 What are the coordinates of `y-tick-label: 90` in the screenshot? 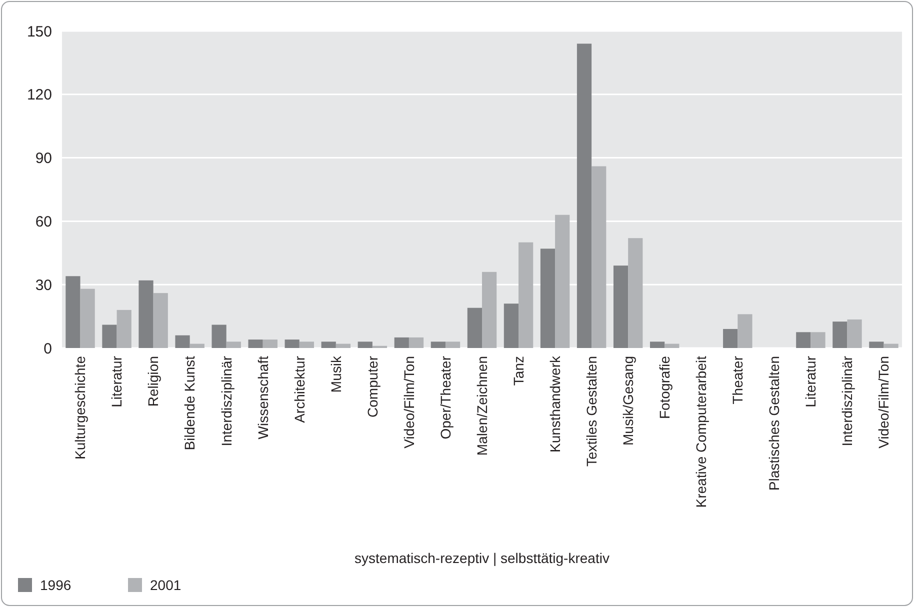 It's located at (43, 159).